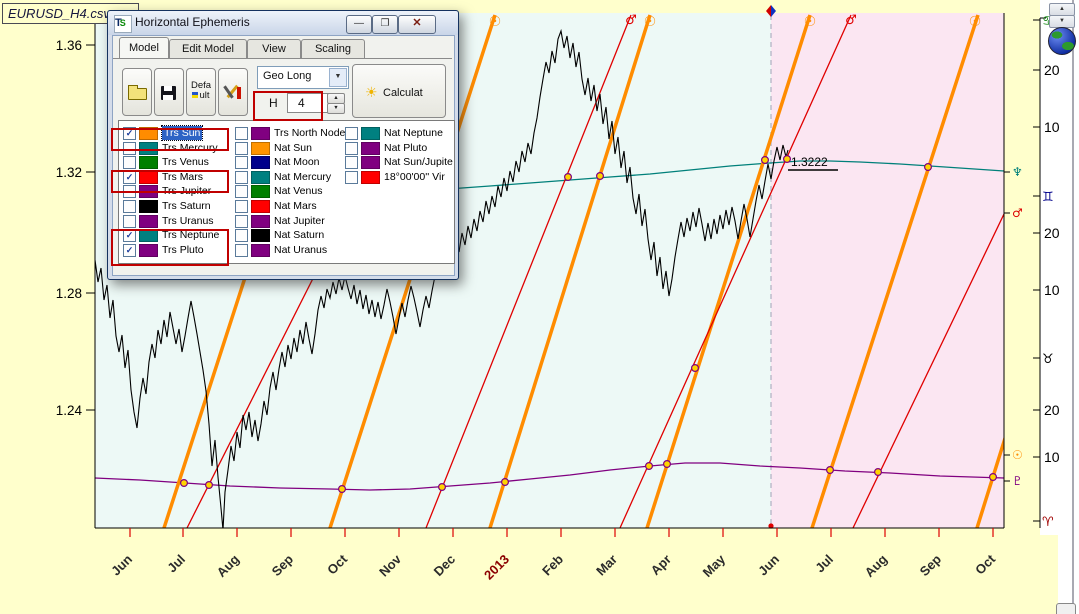  I want to click on planet-label: Trs Mars, so click(183, 176).